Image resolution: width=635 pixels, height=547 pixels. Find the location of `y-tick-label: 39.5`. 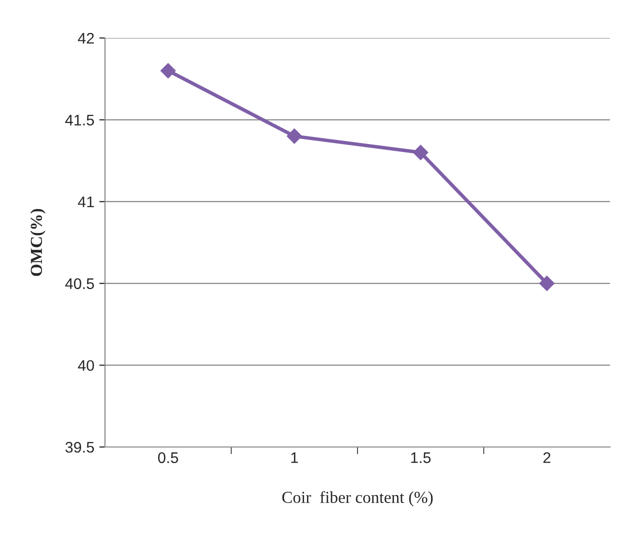

y-tick-label: 39.5 is located at coordinates (79, 447).